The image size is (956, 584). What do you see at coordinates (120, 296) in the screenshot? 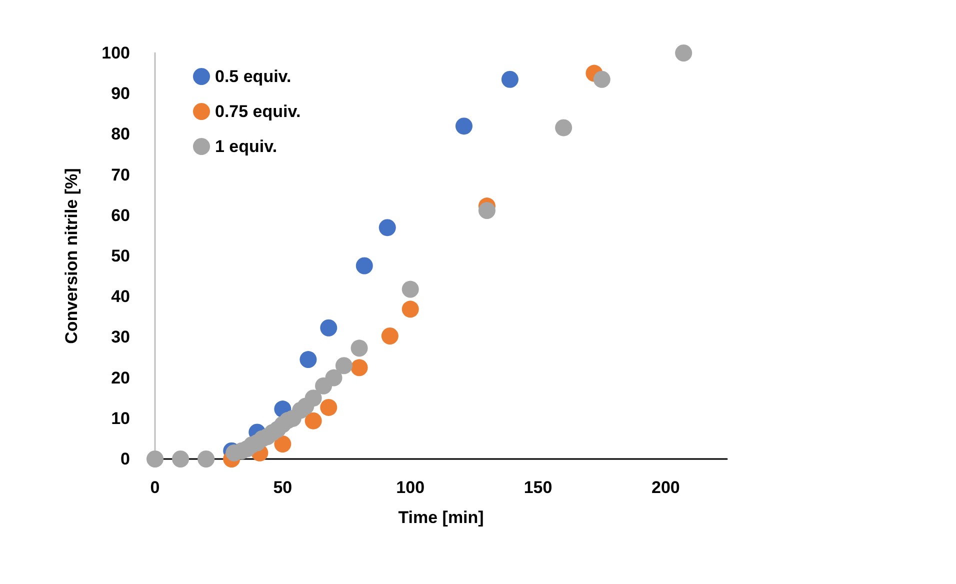
I see `y-tick-label: 40` at bounding box center [120, 296].